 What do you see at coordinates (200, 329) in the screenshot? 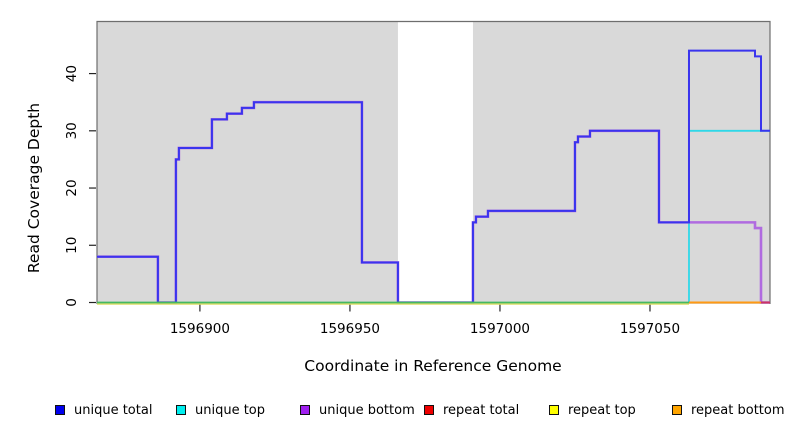
I see `x-tick-label: 1596900` at bounding box center [200, 329].